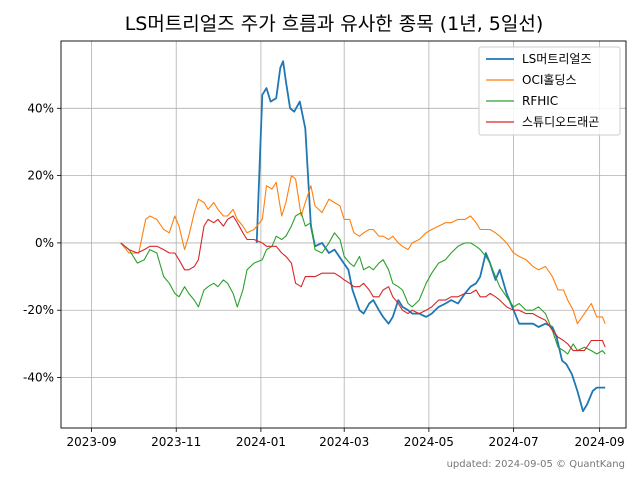  I want to click on y-tick-label: 0%, so click(44, 243).